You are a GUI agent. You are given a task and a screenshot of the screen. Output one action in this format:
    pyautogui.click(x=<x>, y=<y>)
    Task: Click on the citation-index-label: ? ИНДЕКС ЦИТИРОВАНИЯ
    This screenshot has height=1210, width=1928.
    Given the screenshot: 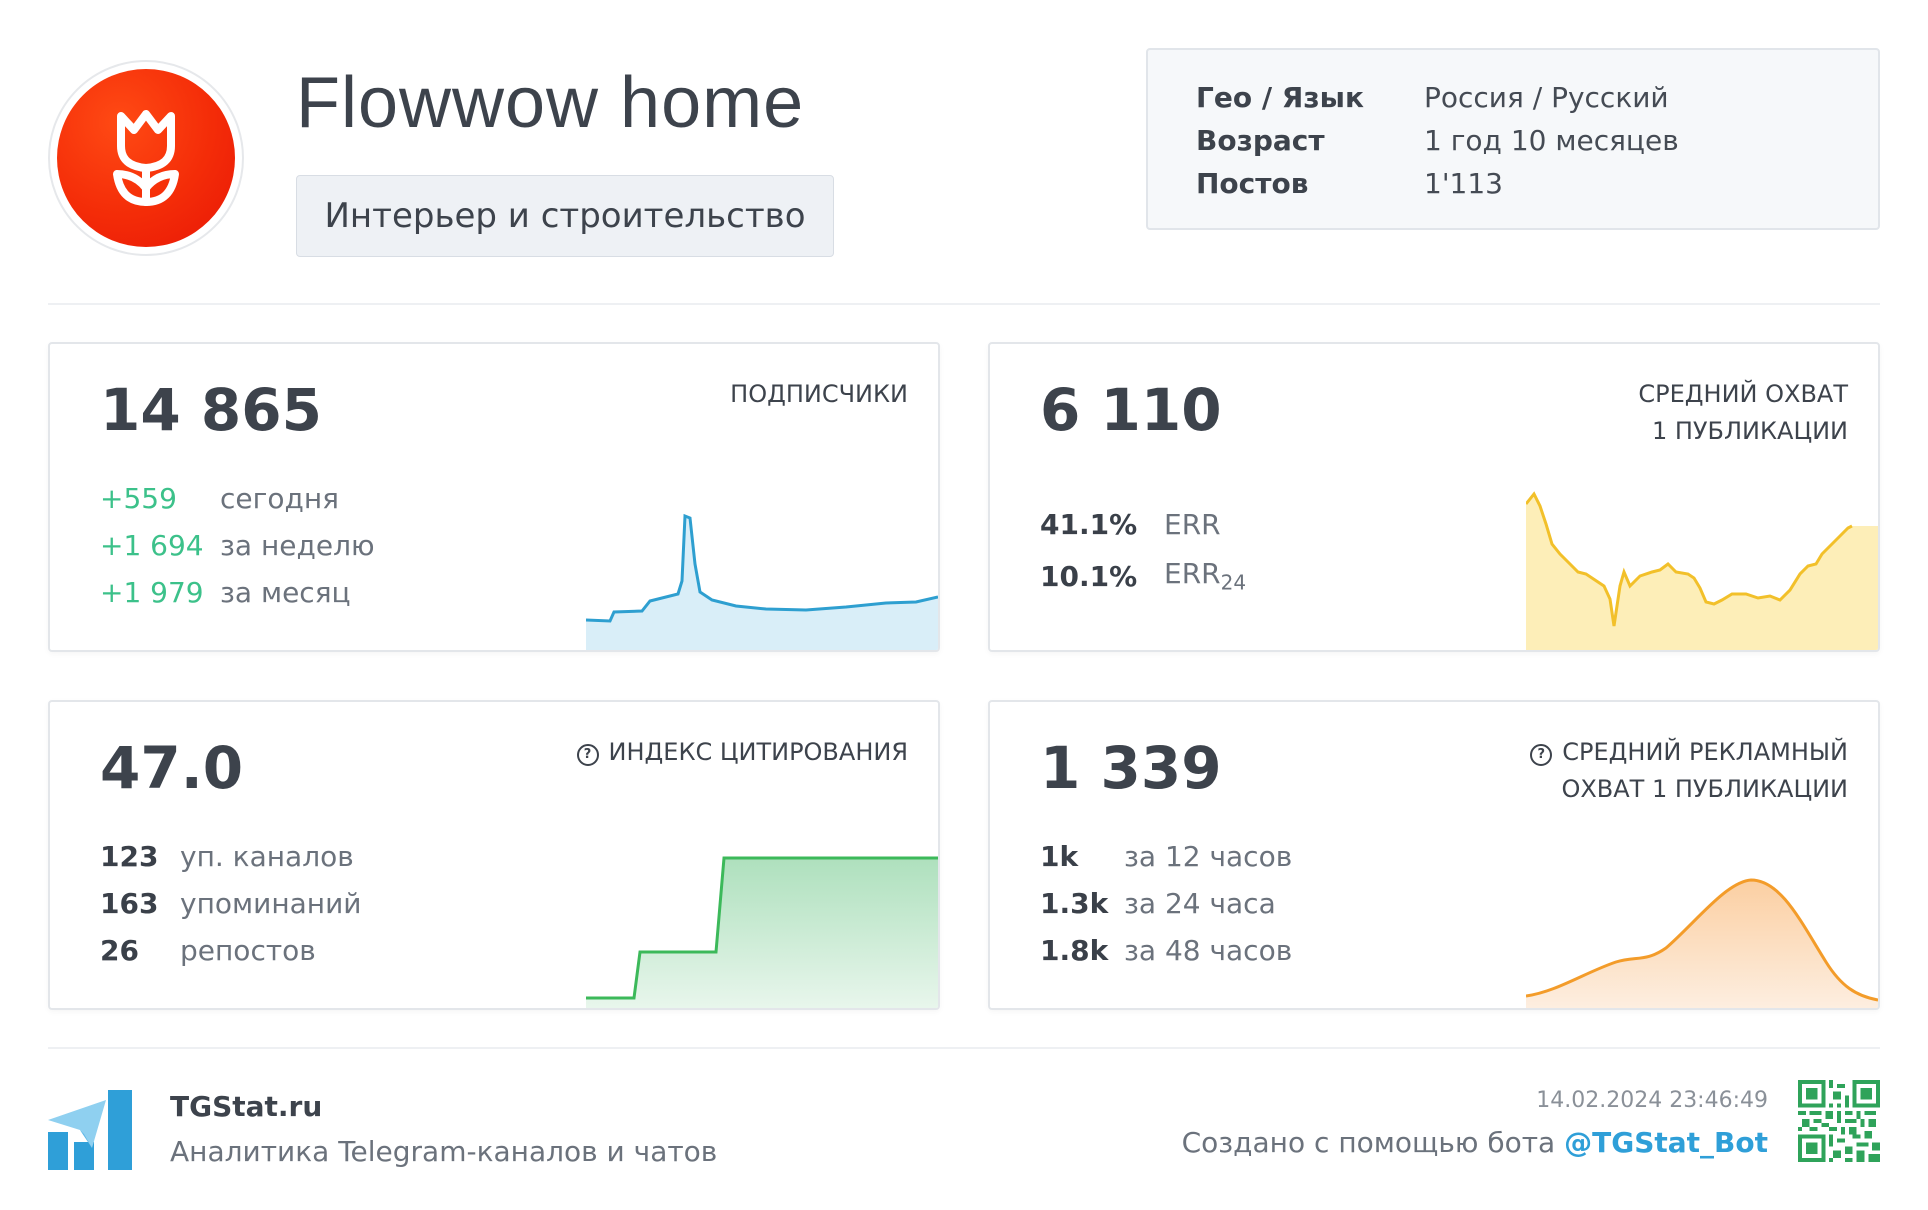 What is the action you would take?
    pyautogui.click(x=742, y=752)
    